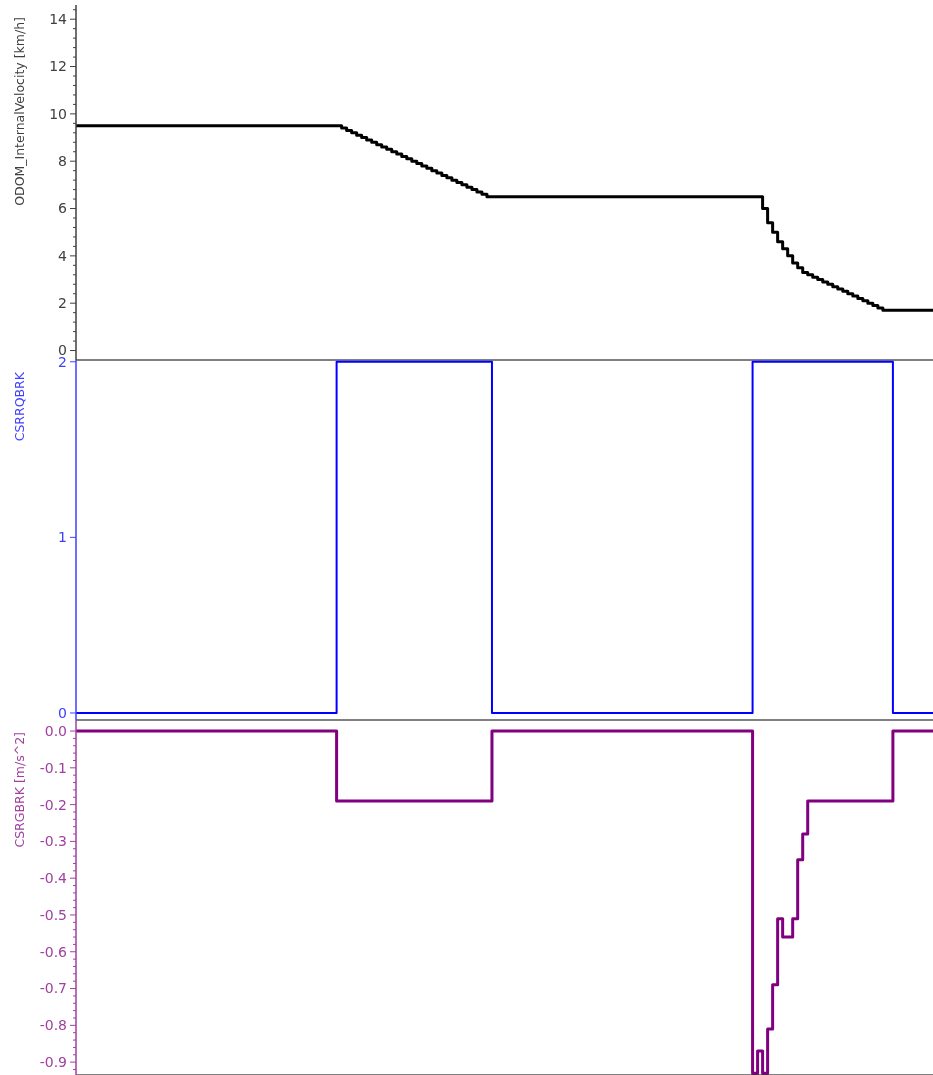  Describe the element at coordinates (53, 878) in the screenshot. I see `y-tick-label: -0.4` at that location.